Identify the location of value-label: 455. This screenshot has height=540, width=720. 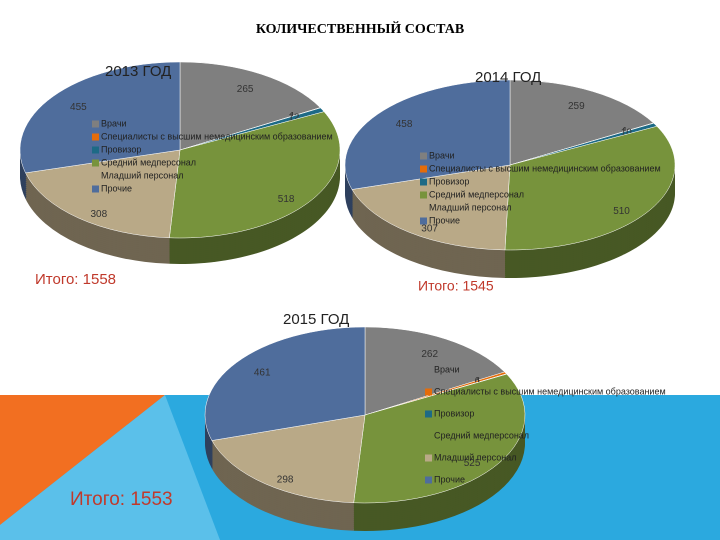
(78, 107).